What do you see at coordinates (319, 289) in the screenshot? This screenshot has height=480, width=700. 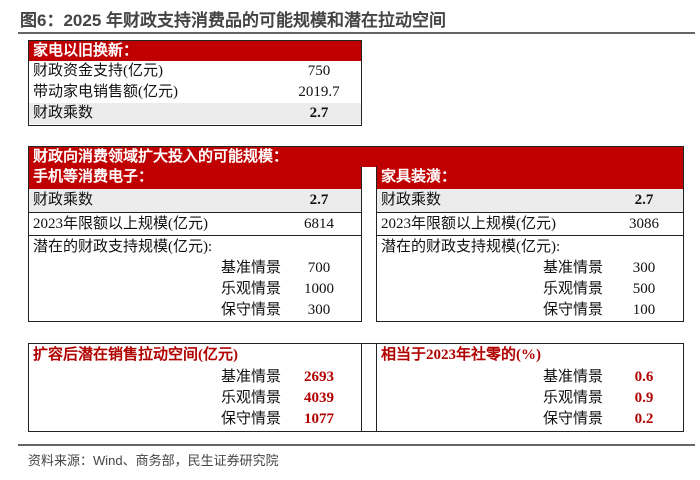 I see `scenario-value: 1000` at bounding box center [319, 289].